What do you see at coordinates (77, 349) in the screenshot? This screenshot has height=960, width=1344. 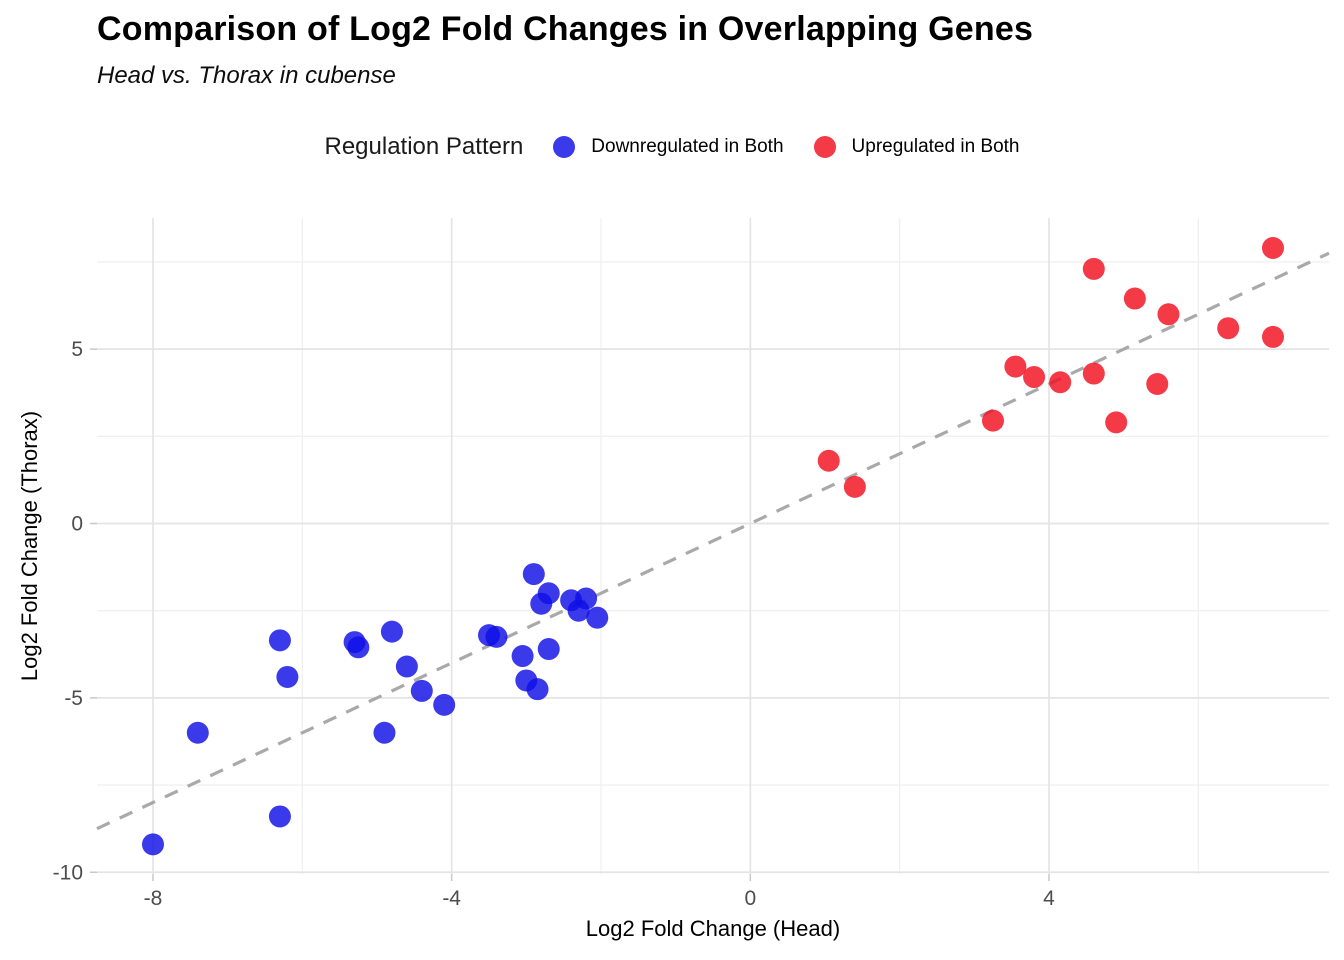 I see `y-tick-label: 5` at bounding box center [77, 349].